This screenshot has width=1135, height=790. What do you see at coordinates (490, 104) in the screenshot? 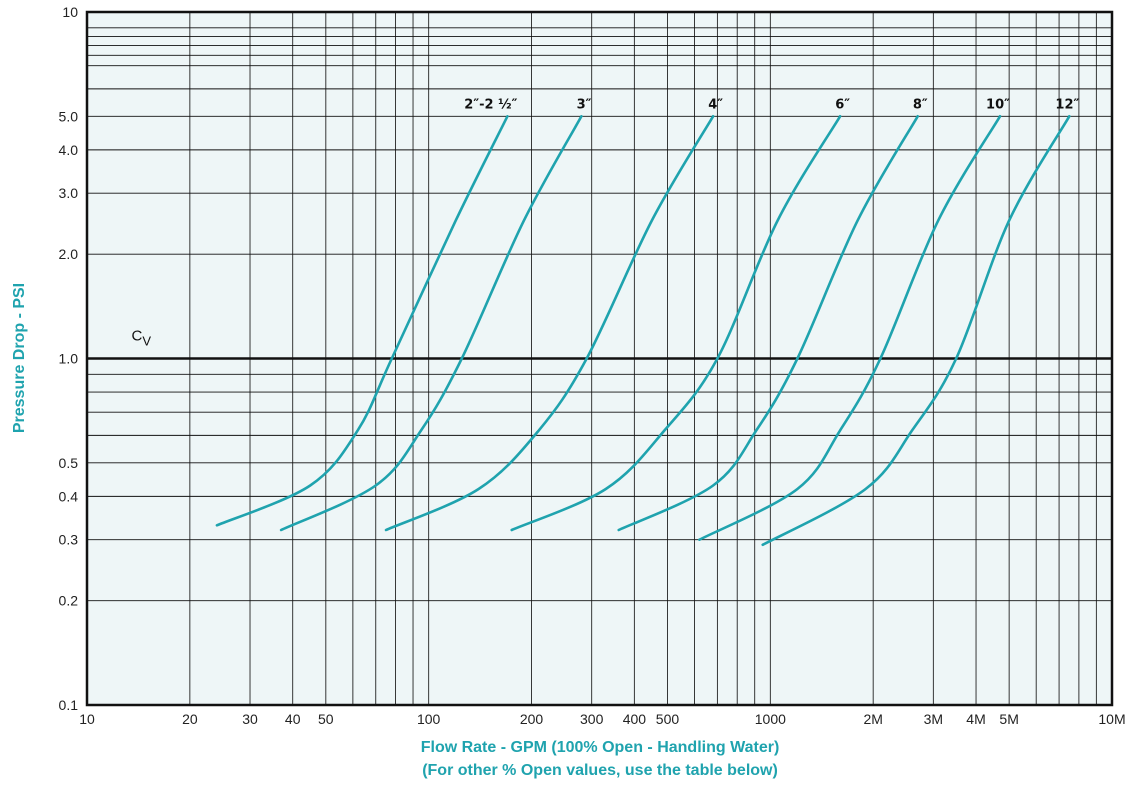
I see `curve-label-0: 2″-2 ½″` at bounding box center [490, 104].